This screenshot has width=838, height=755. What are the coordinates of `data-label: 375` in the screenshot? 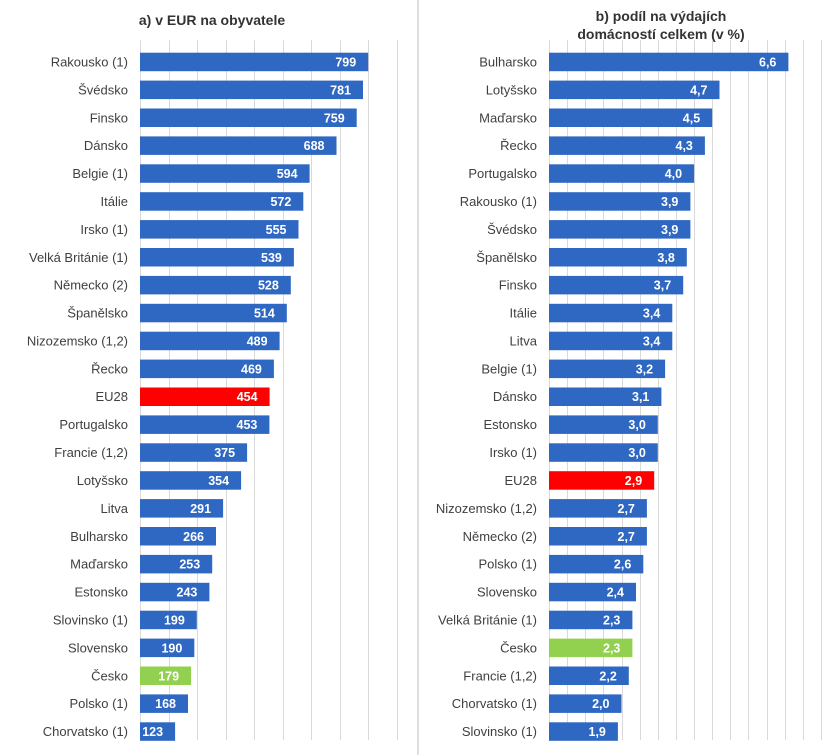 It's located at (224, 453).